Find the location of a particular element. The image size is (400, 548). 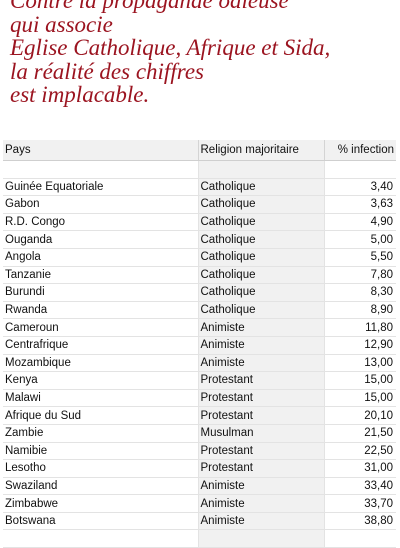

column-header-religion: Religion majoritaire is located at coordinates (261, 150).